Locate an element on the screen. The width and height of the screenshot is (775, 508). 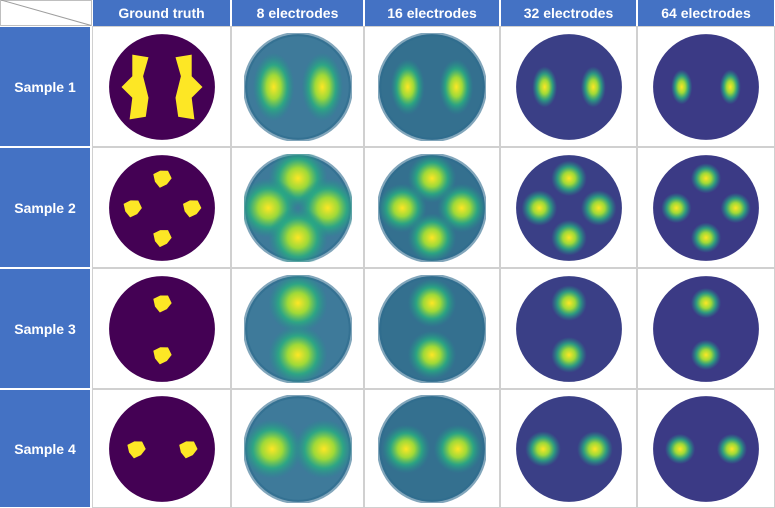
row-header: Sample 2 is located at coordinates (45, 207).